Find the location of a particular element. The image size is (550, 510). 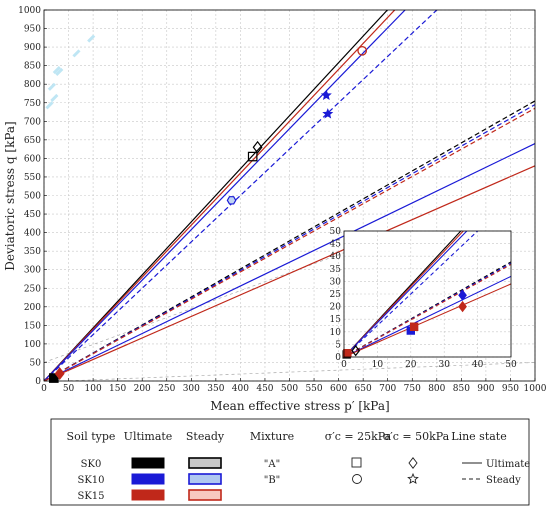

x-tick-label: 400 is located at coordinates (240, 389).